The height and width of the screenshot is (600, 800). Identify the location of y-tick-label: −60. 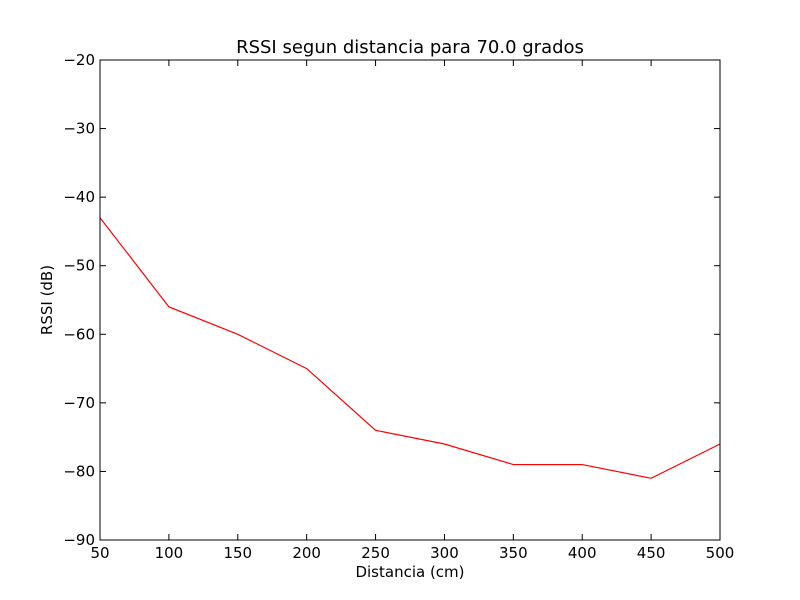
(79, 334).